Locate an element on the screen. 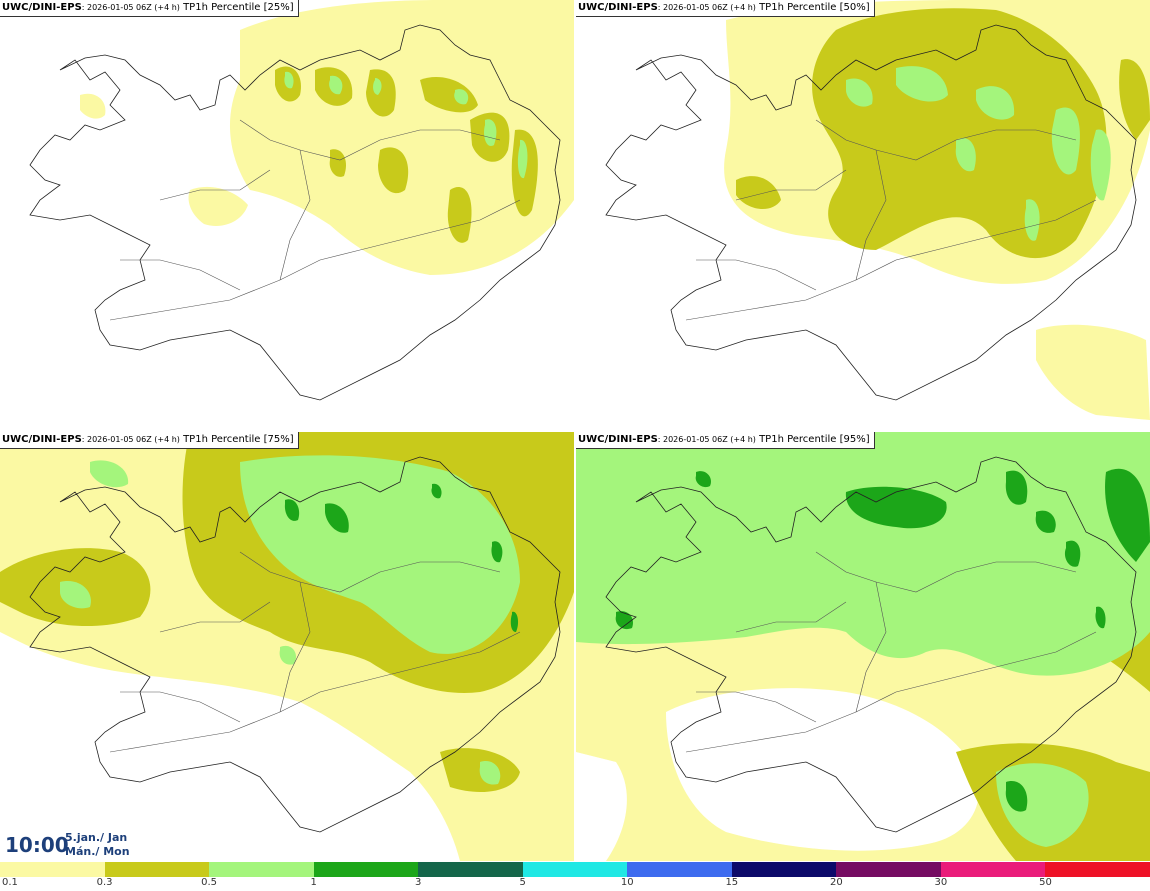 Image resolution: width=1150 pixels, height=891 pixels. colorbar-tick-label: 30 is located at coordinates (941, 882).